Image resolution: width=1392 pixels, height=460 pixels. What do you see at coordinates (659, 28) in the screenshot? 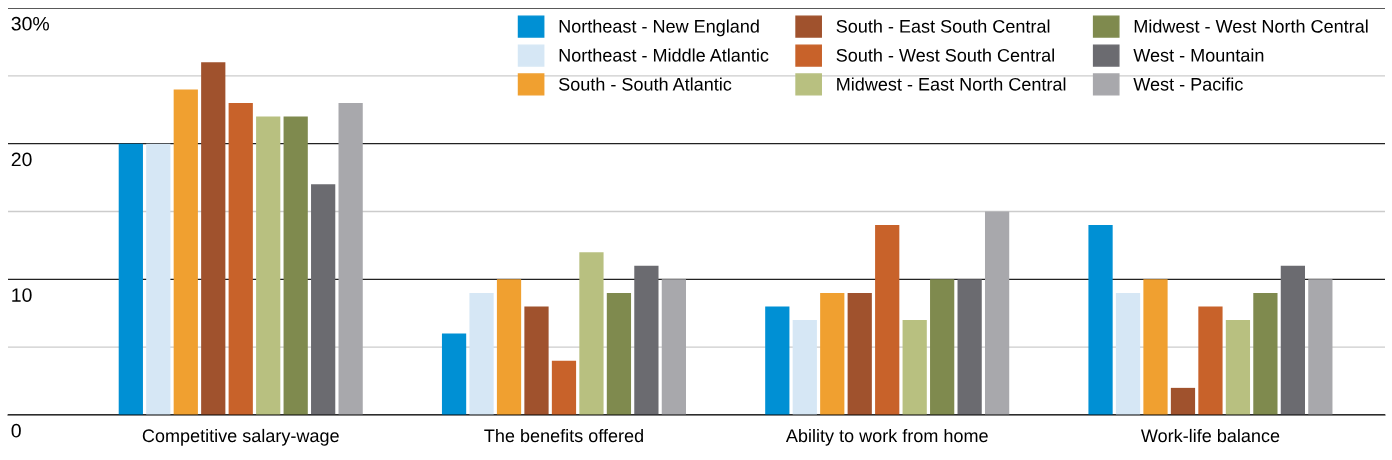
I see `legend-label: Northeast - New England` at bounding box center [659, 28].